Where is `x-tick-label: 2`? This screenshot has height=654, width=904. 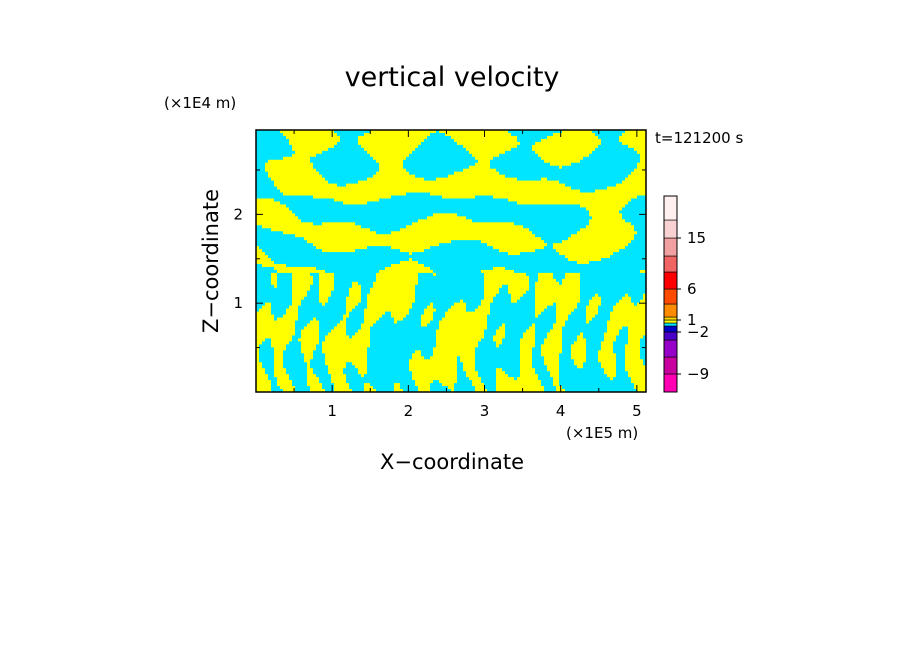
x-tick-label: 2 is located at coordinates (409, 411).